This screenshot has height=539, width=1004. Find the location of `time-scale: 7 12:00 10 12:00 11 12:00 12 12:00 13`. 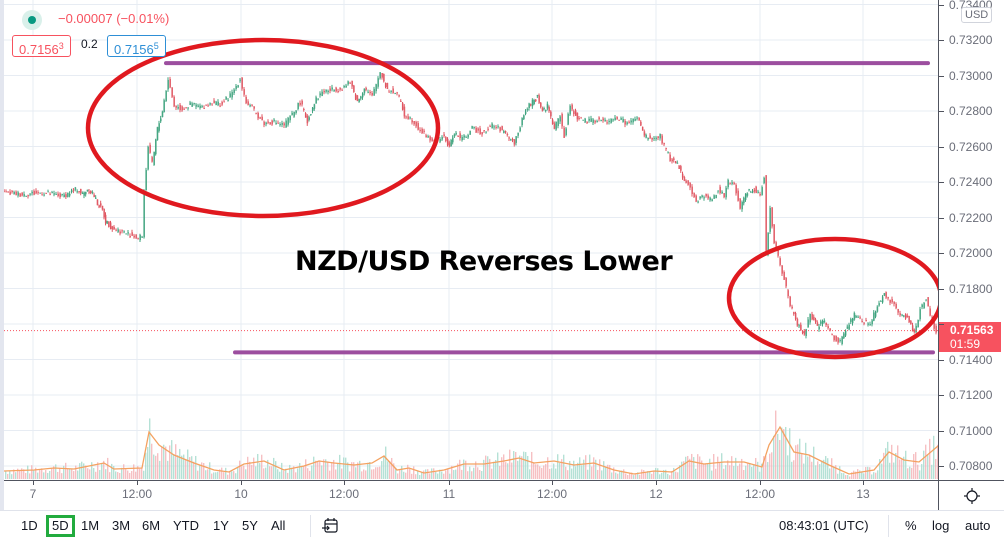

time-scale: 7 12:00 10 12:00 11 12:00 12 12:00 13 is located at coordinates (471, 495).